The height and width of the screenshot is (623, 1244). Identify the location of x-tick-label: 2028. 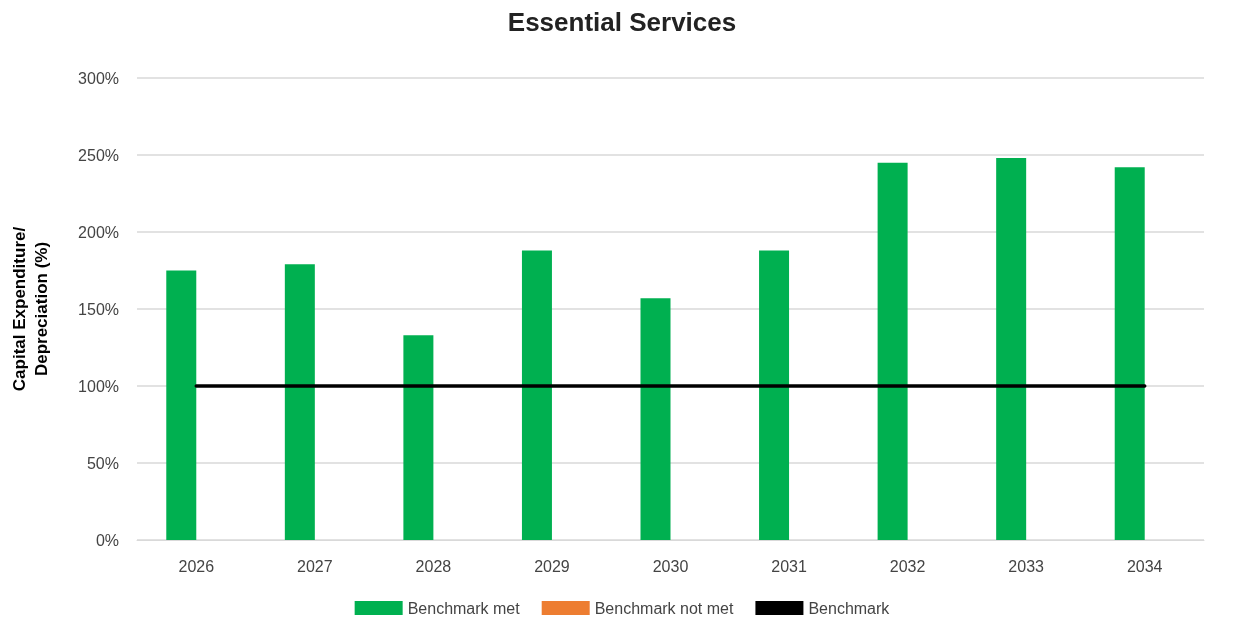
(433, 566).